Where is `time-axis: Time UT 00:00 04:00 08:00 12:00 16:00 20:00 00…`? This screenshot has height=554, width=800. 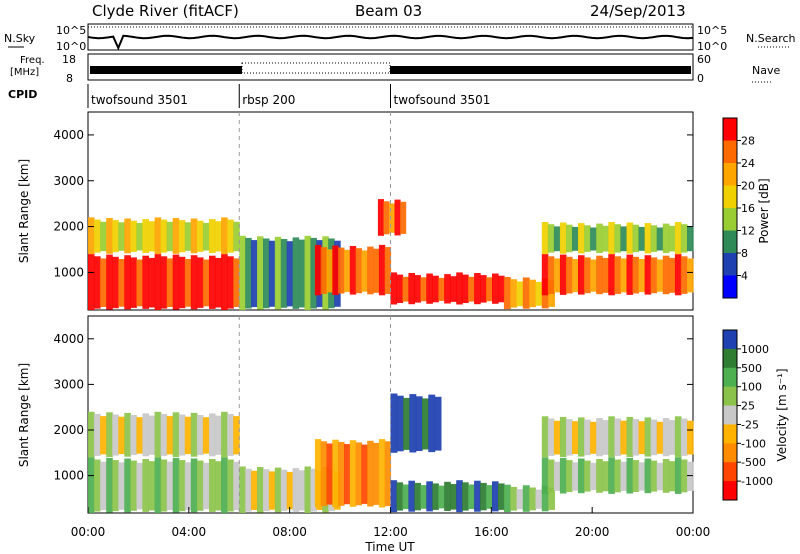
time-axis: Time UT 00:00 04:00 08:00 12:00 16:00 20:00 00… is located at coordinates (390, 530).